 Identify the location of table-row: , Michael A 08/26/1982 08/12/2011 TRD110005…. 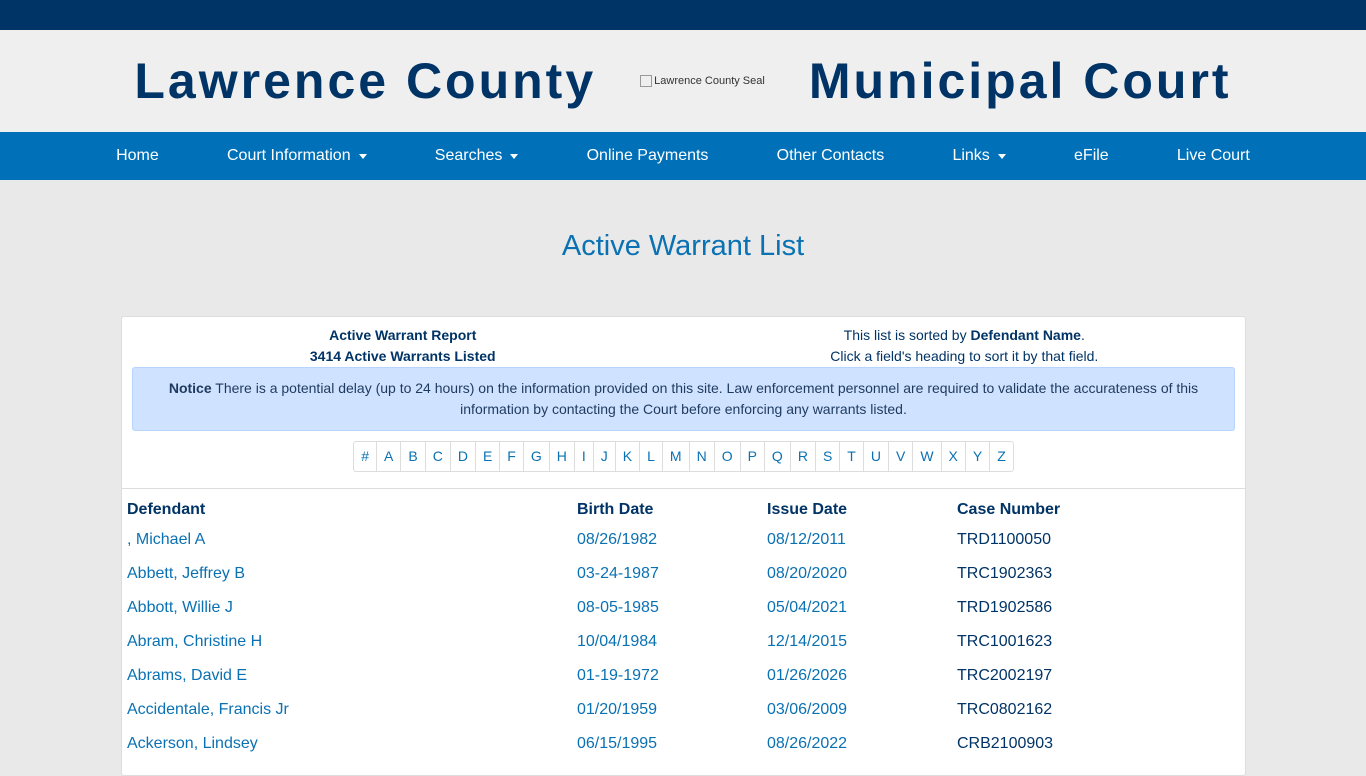
(683, 540).